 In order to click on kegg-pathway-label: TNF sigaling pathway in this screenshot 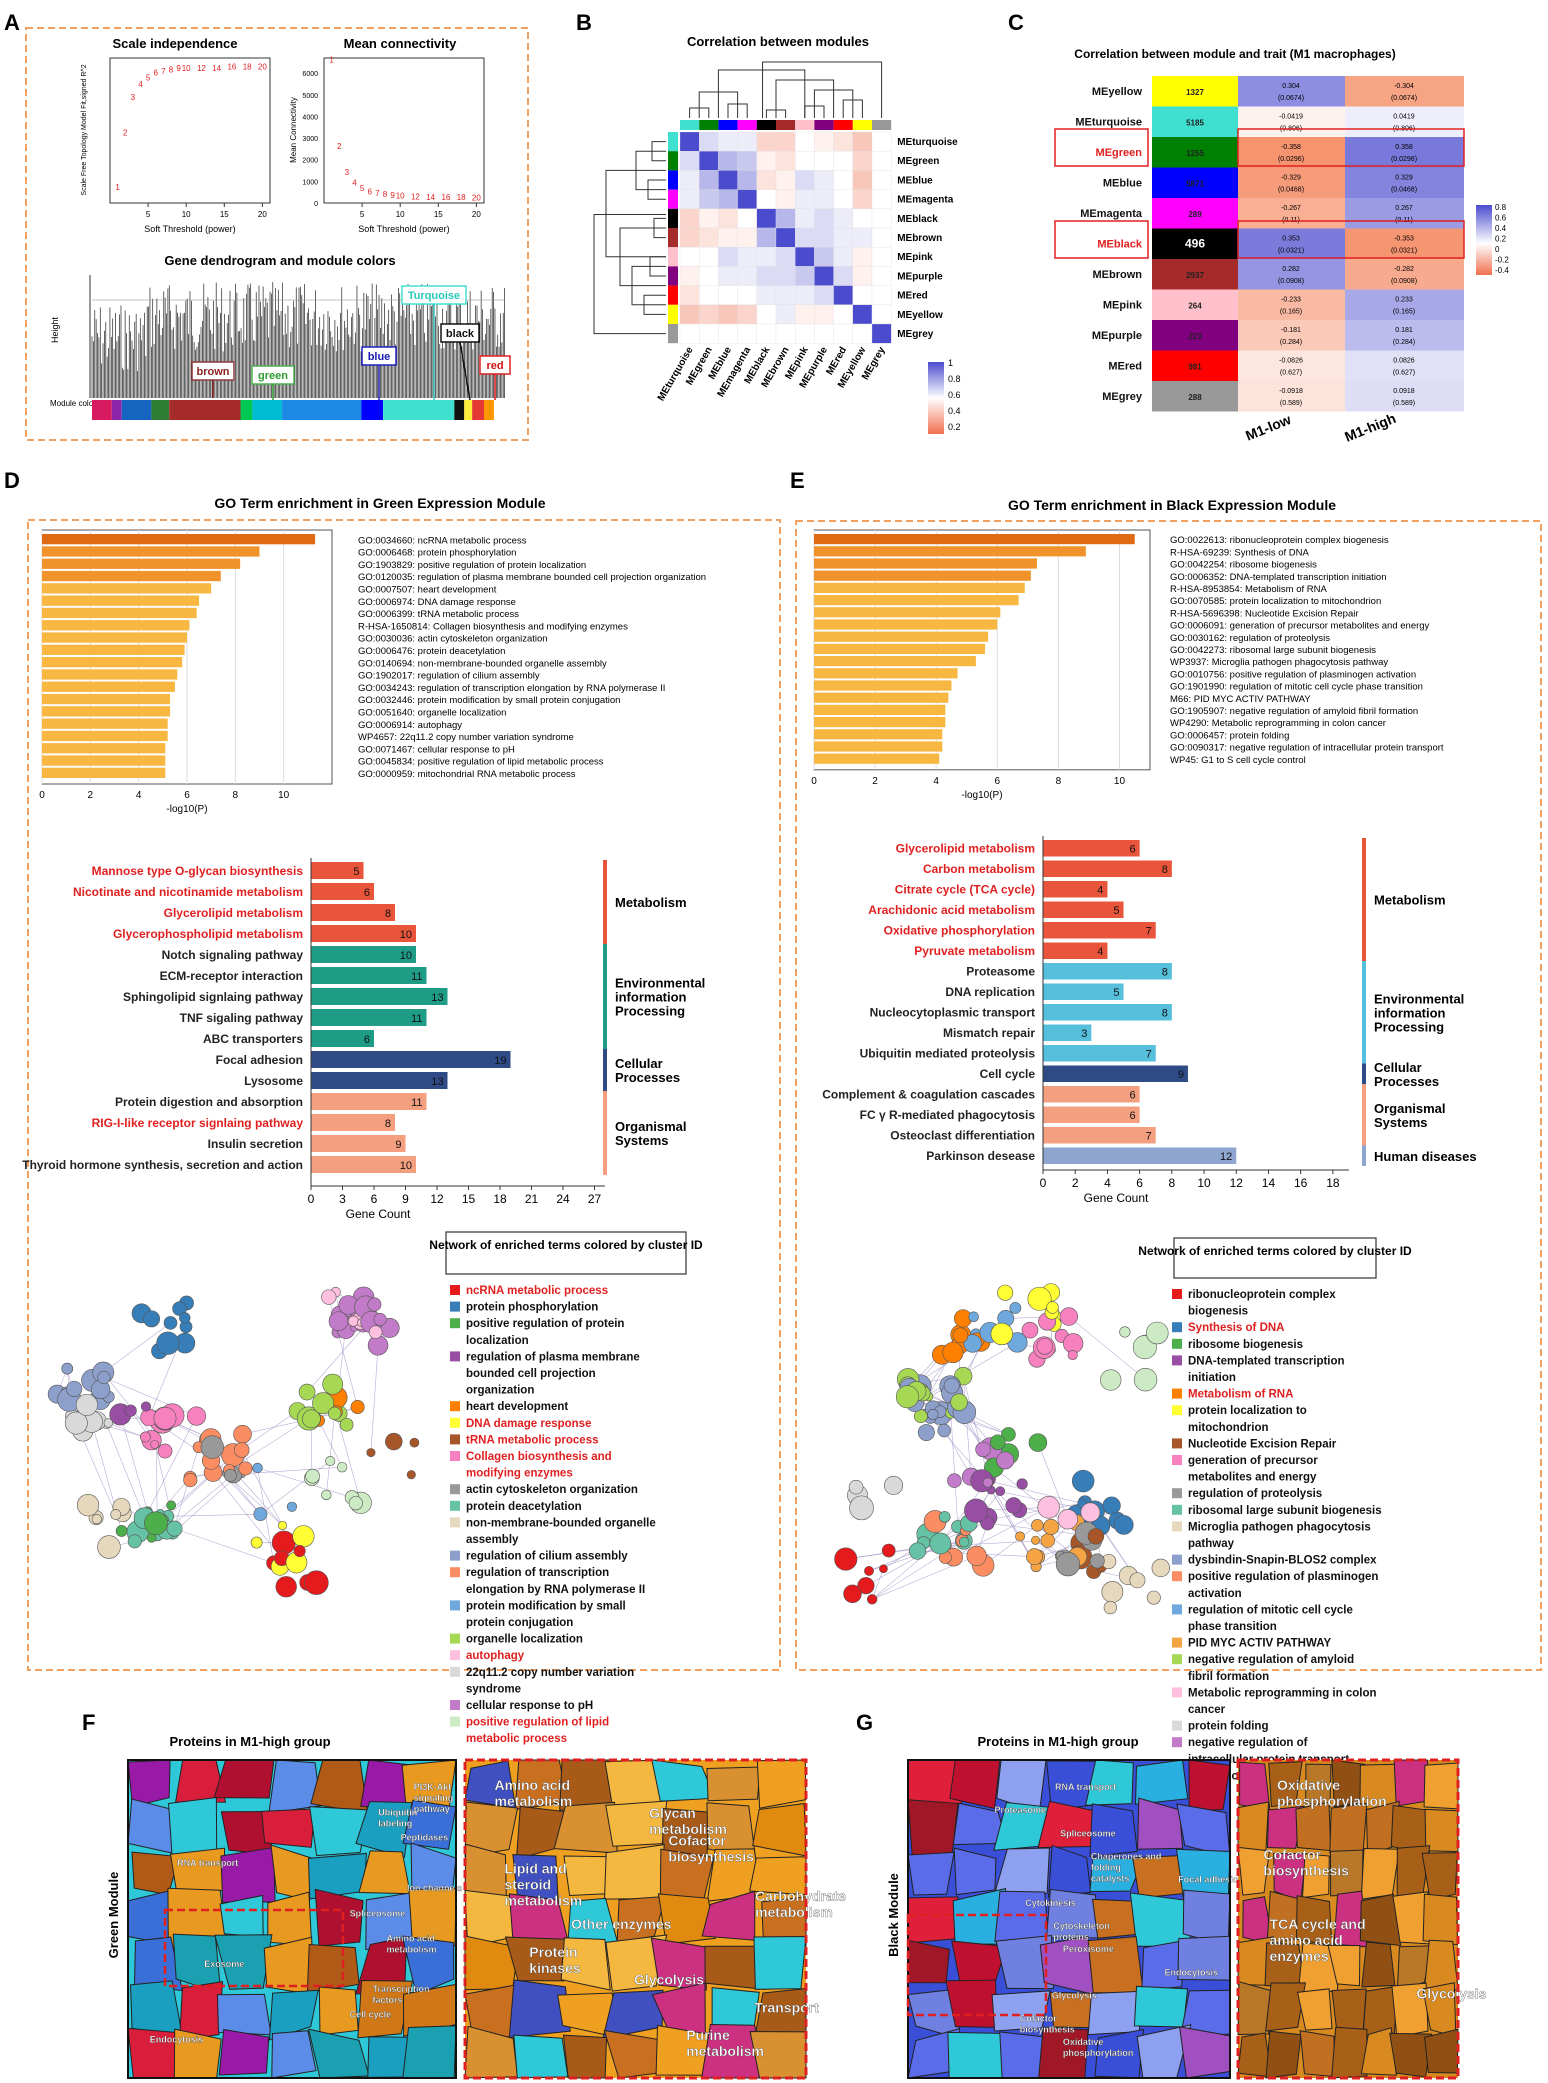, I will do `click(242, 1018)`.